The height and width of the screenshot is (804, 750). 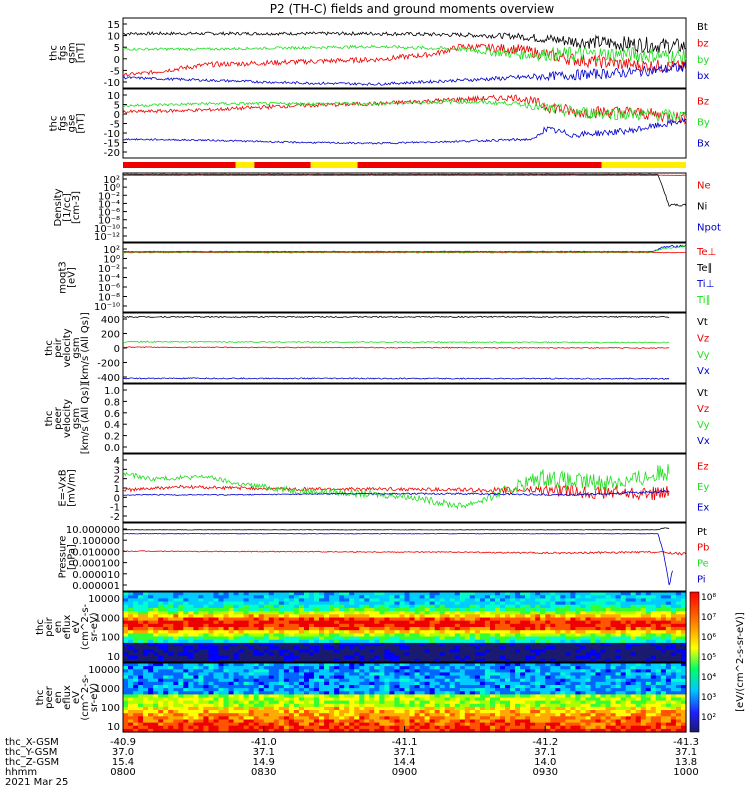 What do you see at coordinates (703, 355) in the screenshot?
I see `legend-entry: Vy` at bounding box center [703, 355].